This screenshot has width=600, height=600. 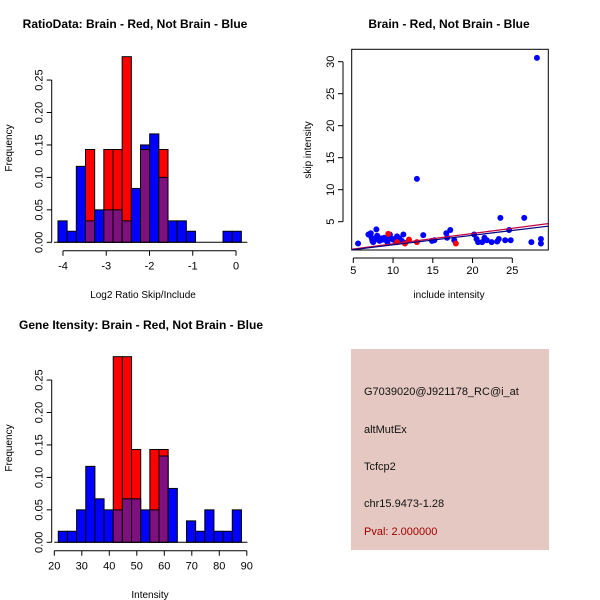 I want to click on x-tick-label: 80, so click(x=219, y=567).